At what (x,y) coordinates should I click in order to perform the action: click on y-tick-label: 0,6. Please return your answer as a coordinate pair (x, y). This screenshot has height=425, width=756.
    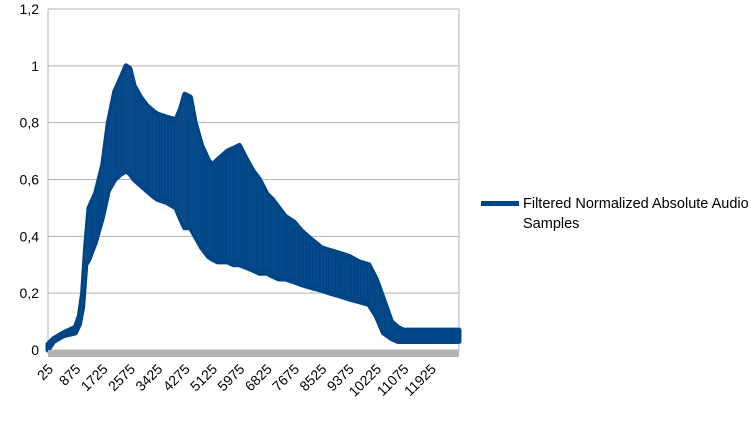
    Looking at the image, I should click on (30, 180).